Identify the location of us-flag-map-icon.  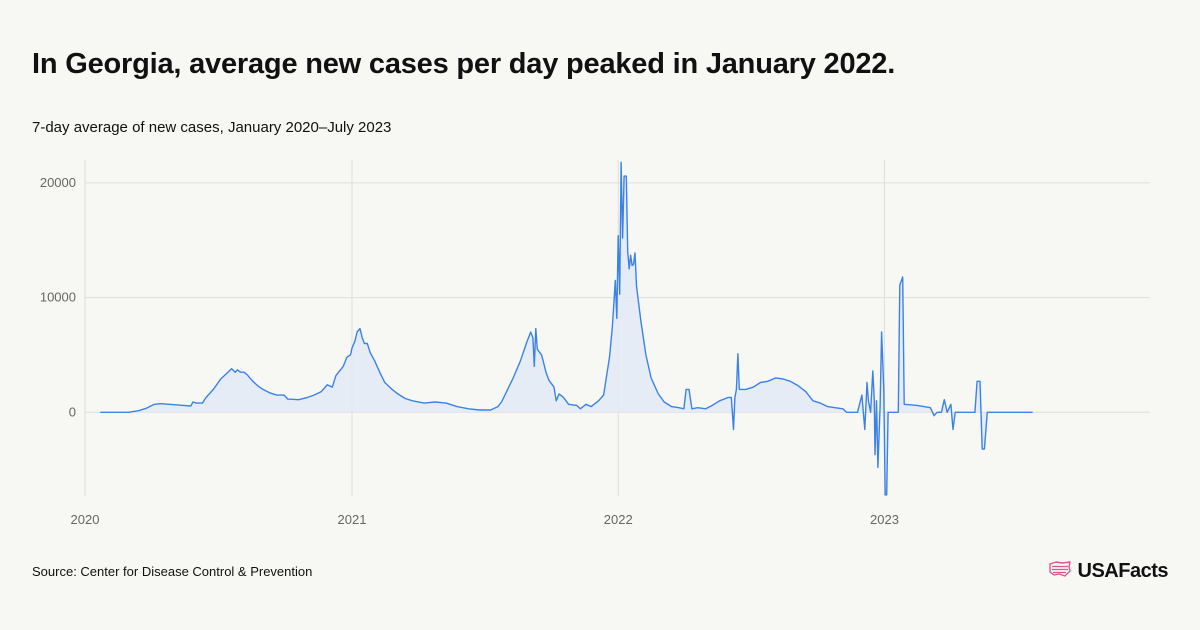
(1060, 571).